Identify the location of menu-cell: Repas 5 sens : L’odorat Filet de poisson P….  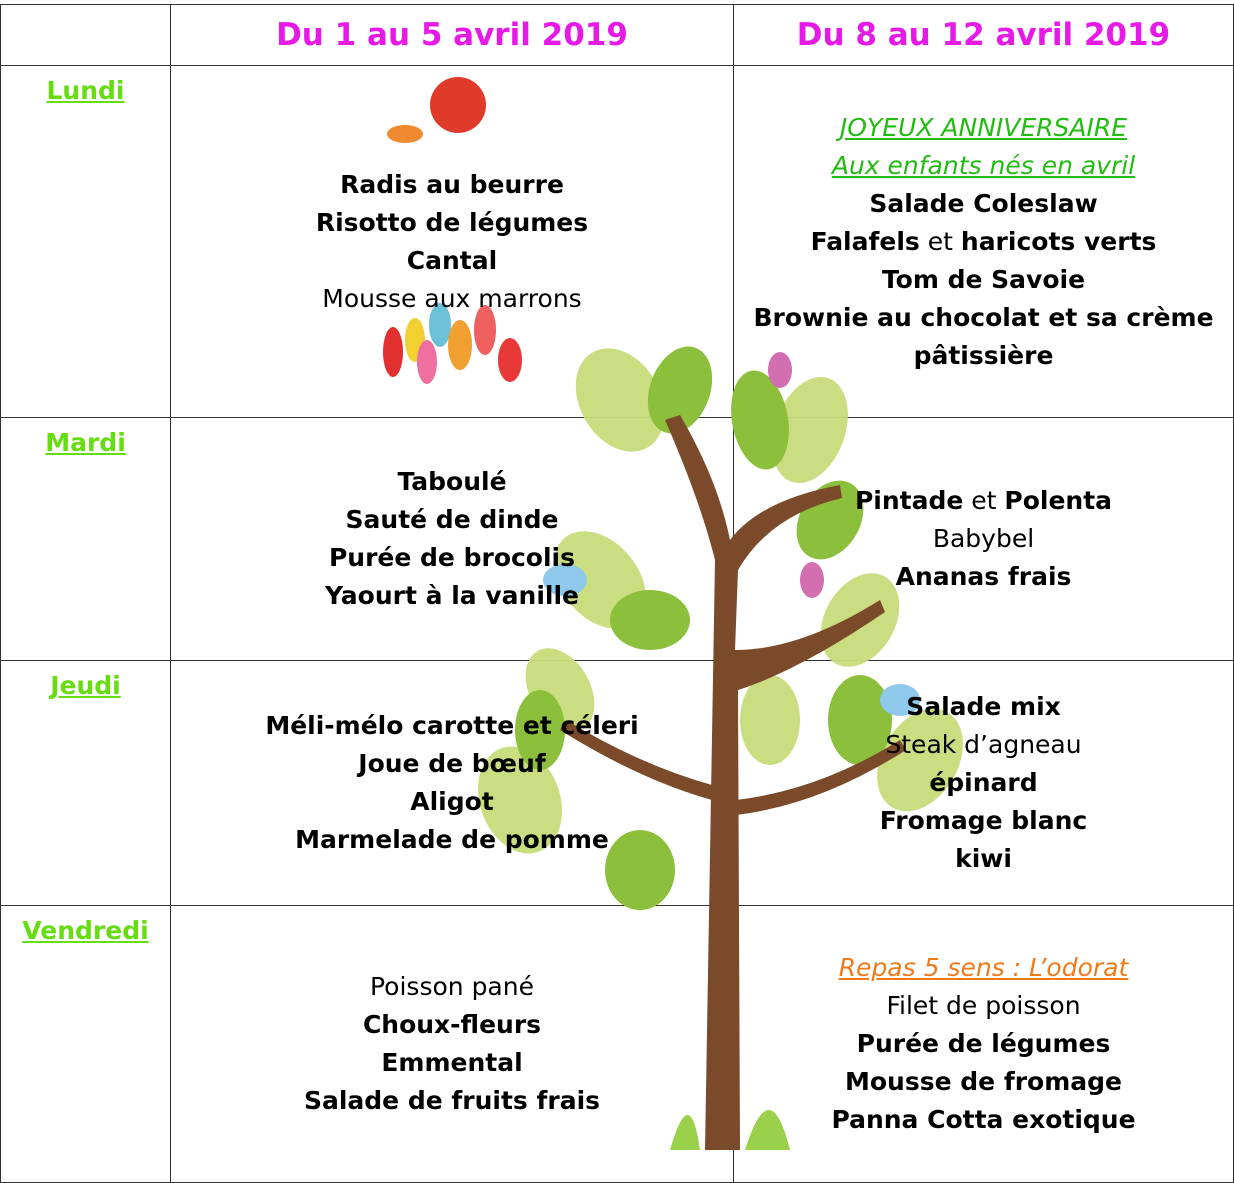
(983, 1044).